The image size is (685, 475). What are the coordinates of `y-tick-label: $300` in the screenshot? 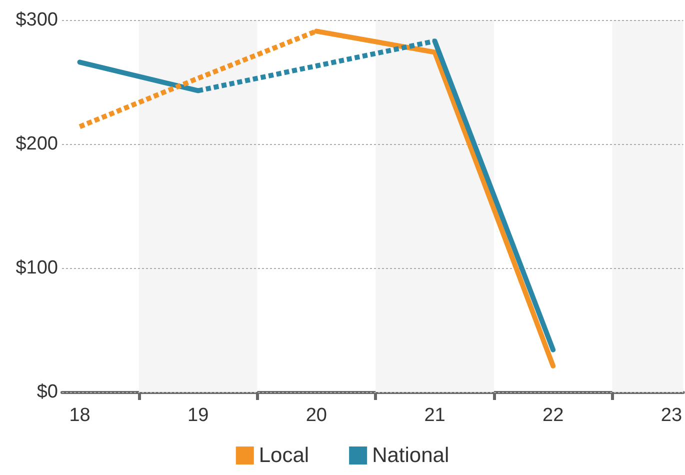 It's located at (37, 20).